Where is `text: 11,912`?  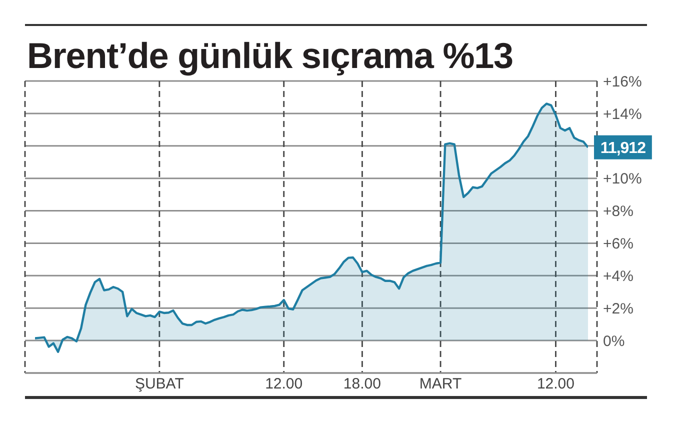
text: 11,912 is located at coordinates (623, 149).